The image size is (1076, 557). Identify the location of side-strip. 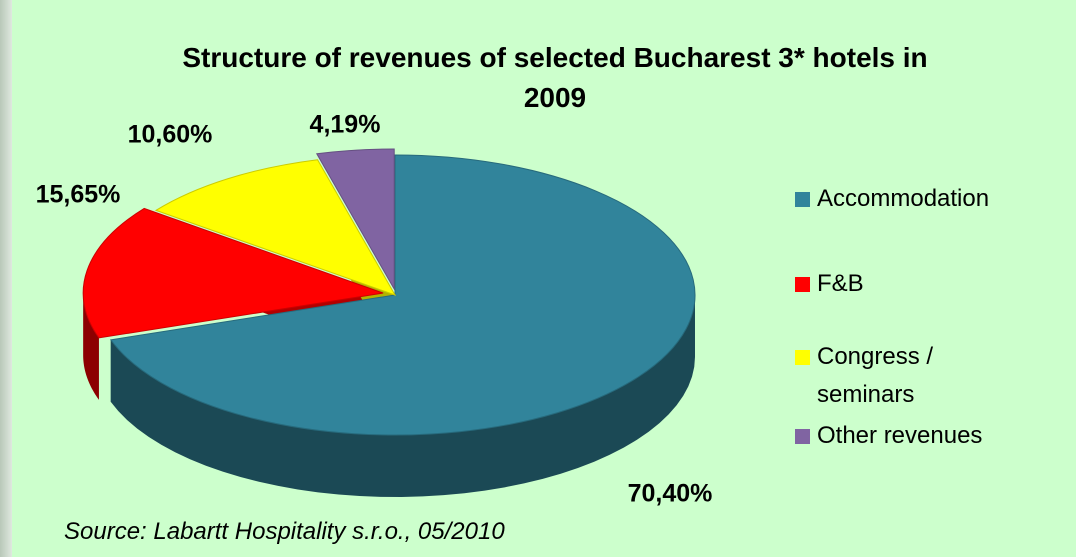
(6, 278).